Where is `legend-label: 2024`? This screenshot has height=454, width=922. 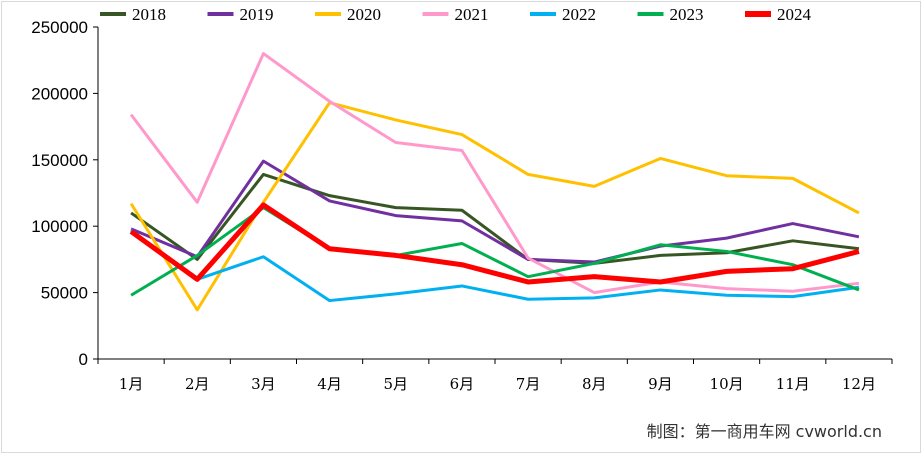 legend-label: 2024 is located at coordinates (794, 14).